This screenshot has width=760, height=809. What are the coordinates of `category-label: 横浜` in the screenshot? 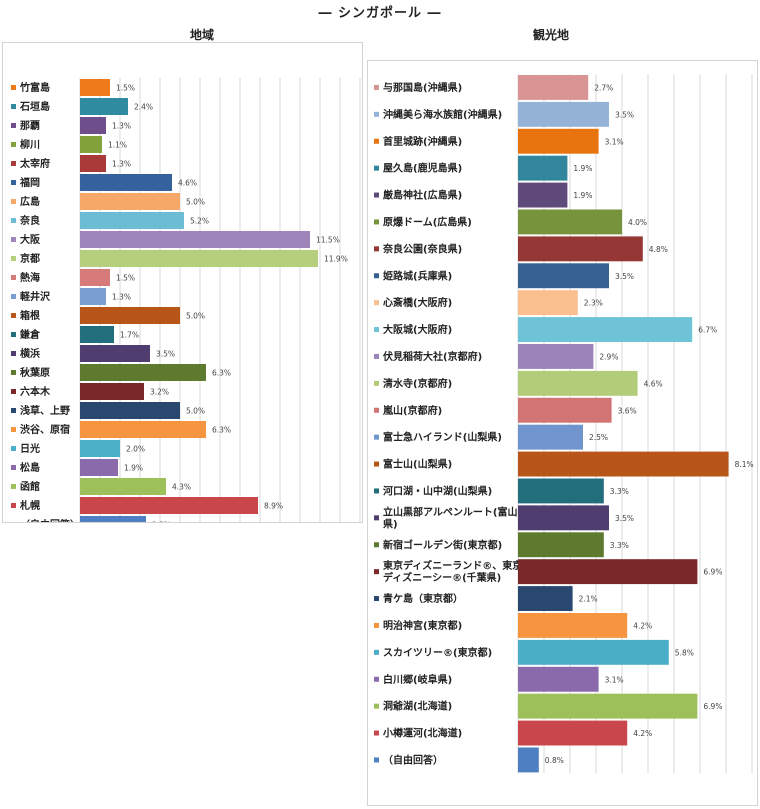 It's located at (30, 353).